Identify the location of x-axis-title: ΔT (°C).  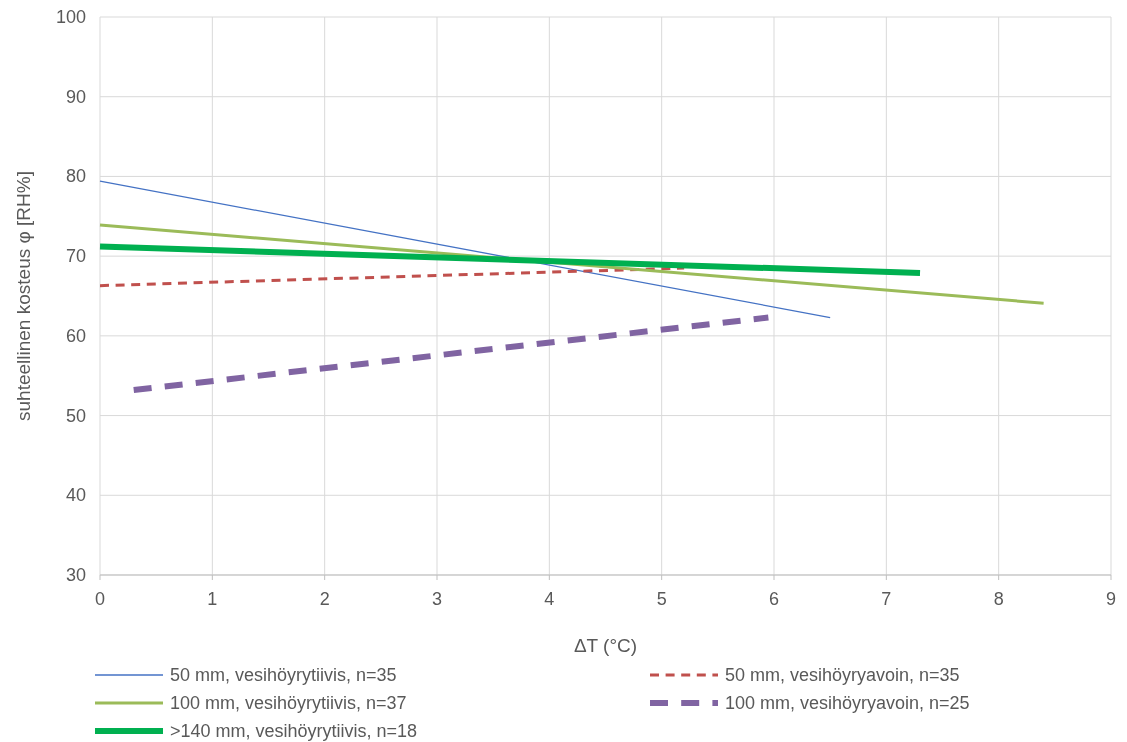
(605, 645).